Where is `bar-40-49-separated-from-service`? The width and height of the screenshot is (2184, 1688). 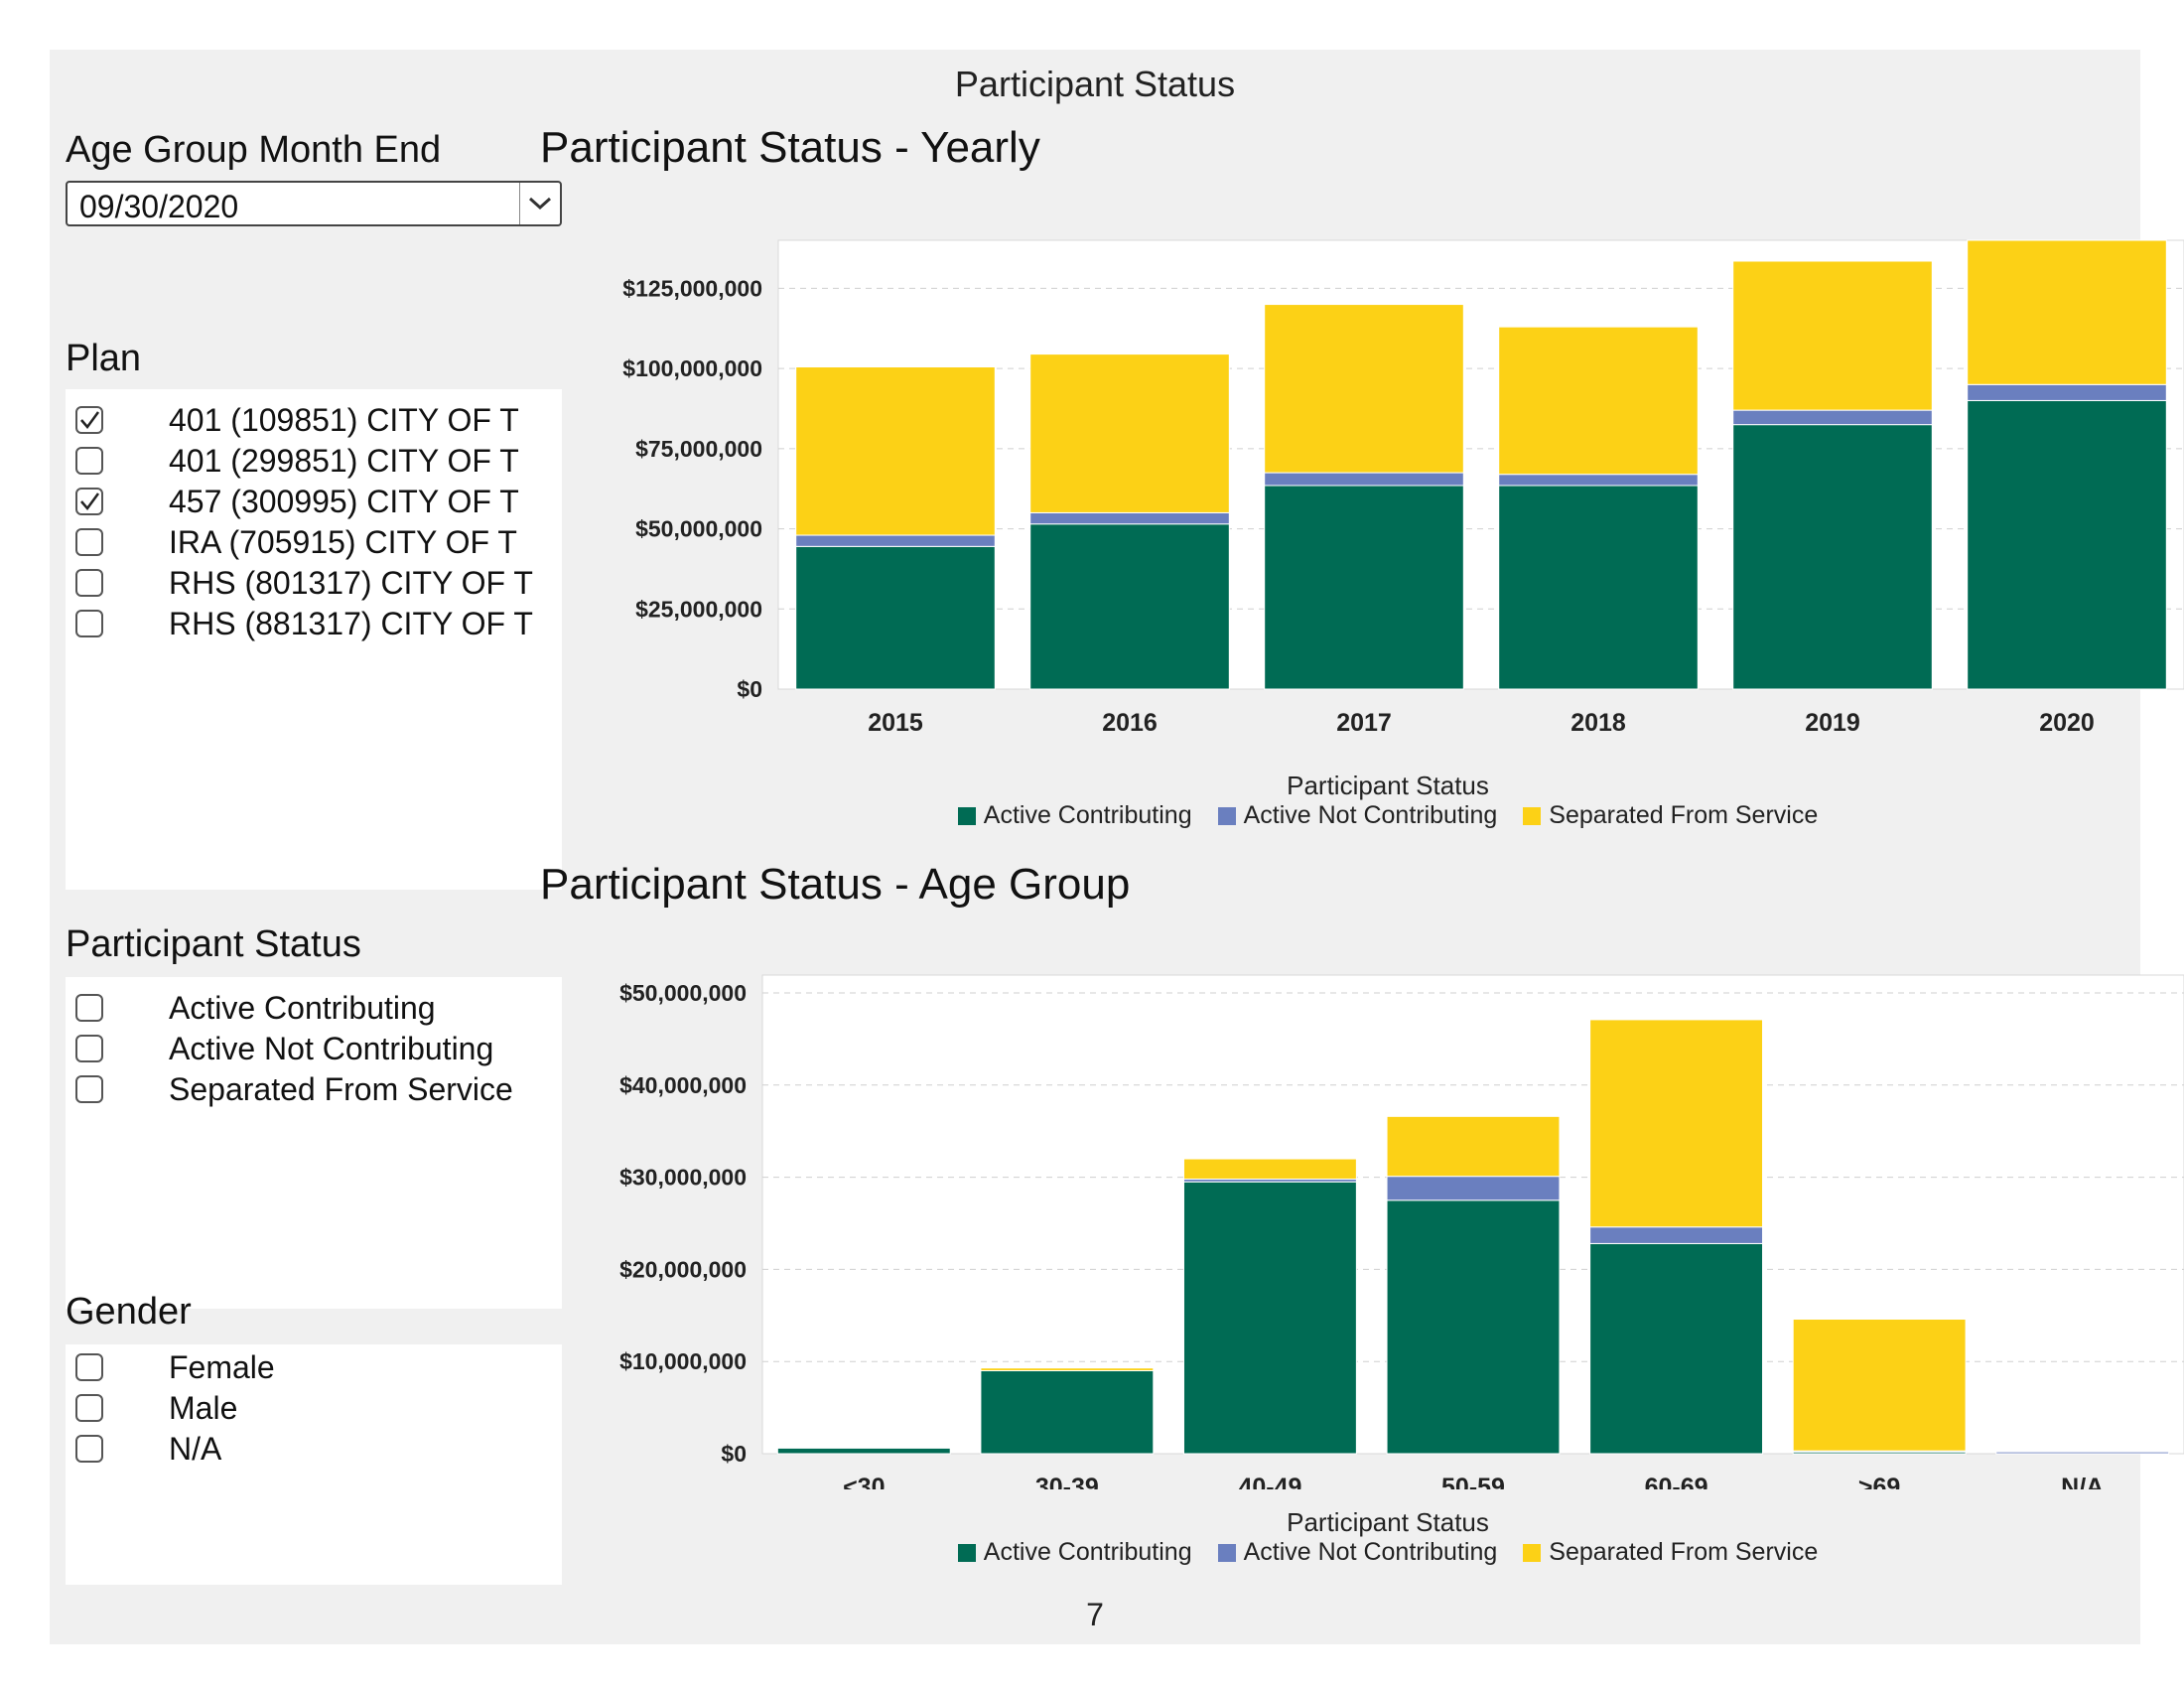 bar-40-49-separated-from-service is located at coordinates (1269, 1169).